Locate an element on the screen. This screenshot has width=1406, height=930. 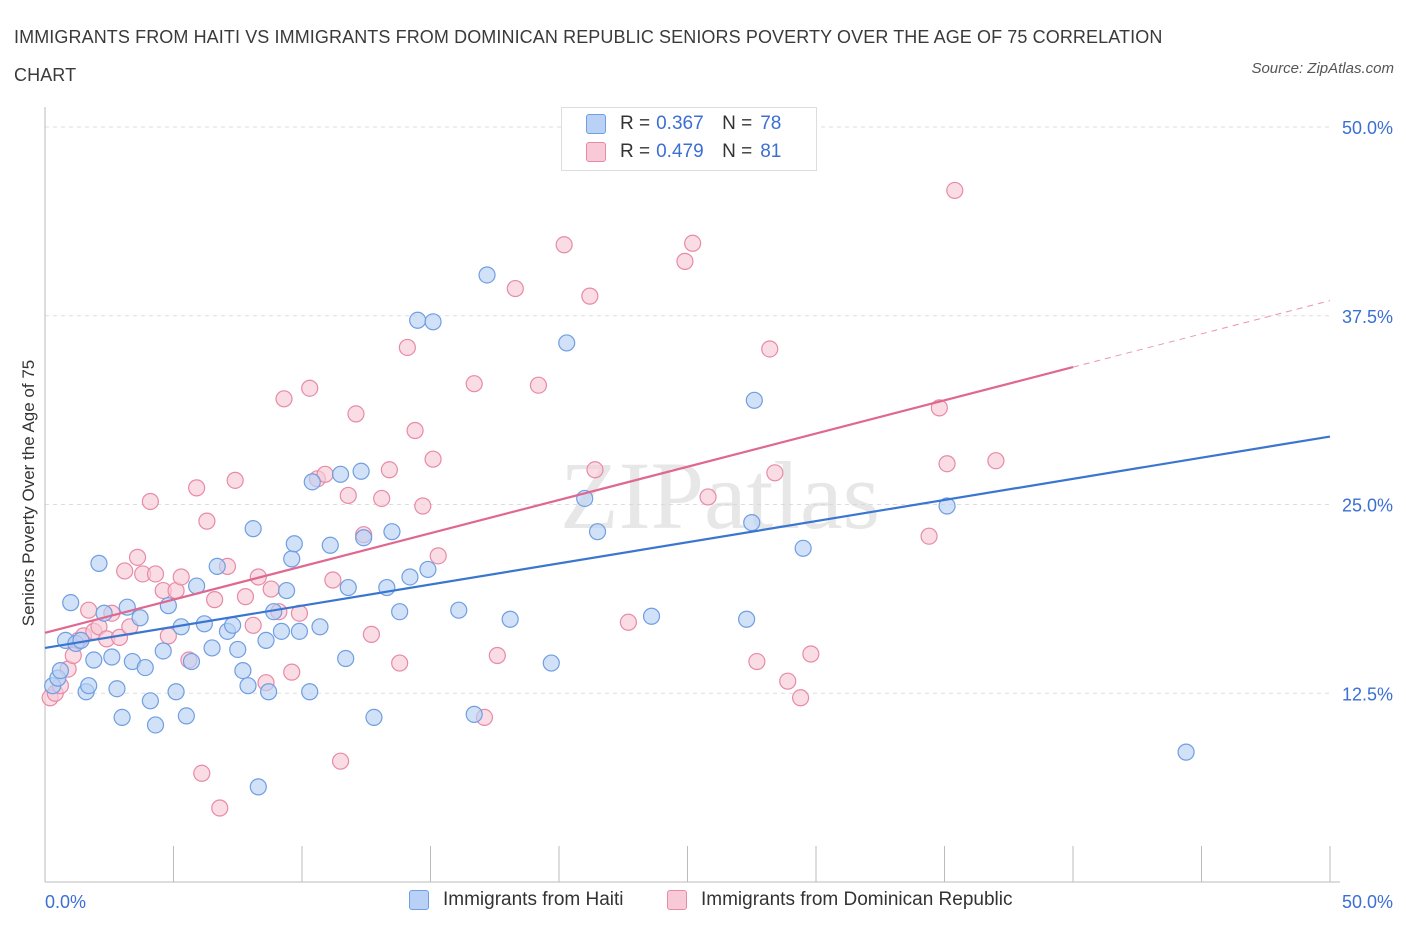
y-tick-label: 25.0% is located at coordinates (1367, 506).